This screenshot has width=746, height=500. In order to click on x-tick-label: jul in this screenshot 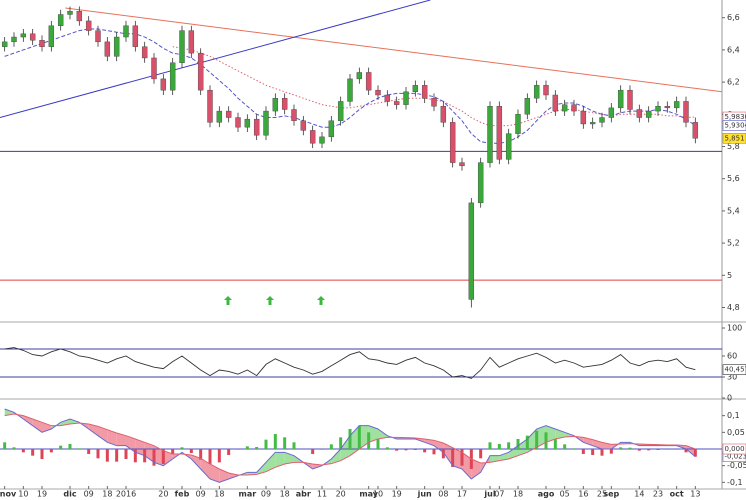, I will do `click(489, 494)`.